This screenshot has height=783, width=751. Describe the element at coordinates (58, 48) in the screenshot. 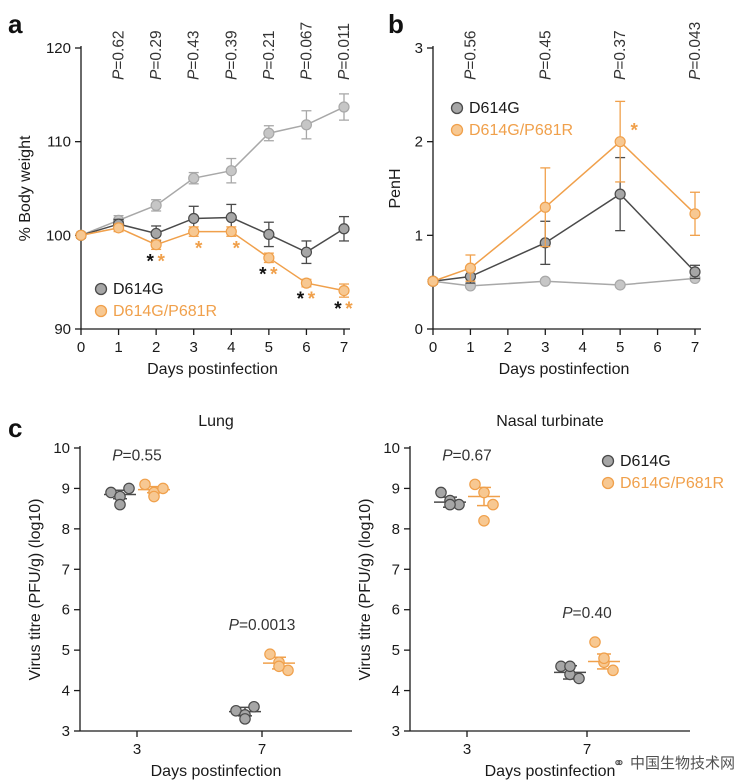

I see `y-tick-label: 120` at that location.